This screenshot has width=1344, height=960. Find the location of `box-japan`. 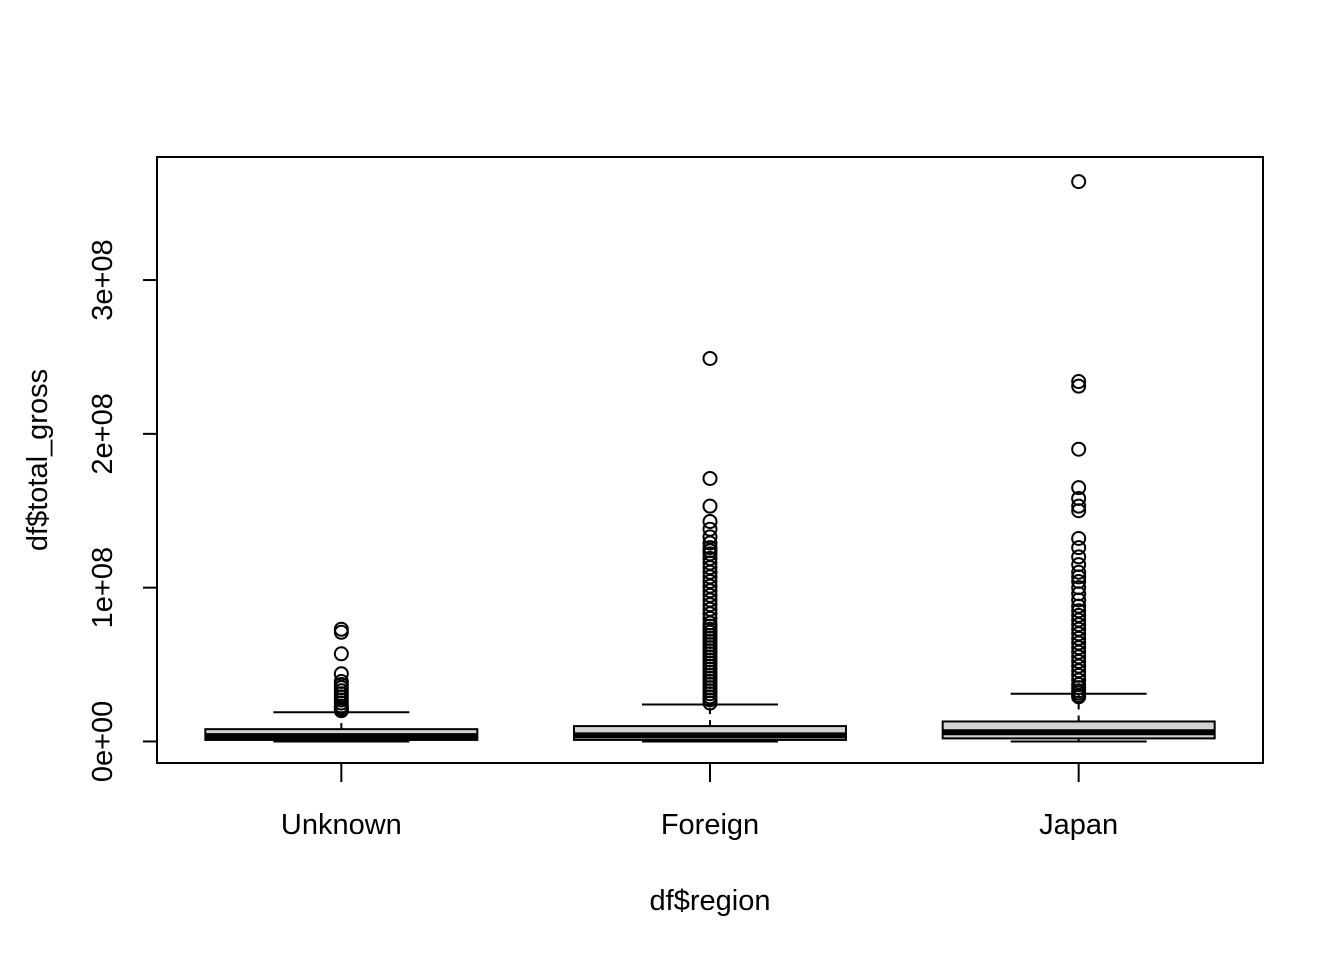

box-japan is located at coordinates (1078, 458).